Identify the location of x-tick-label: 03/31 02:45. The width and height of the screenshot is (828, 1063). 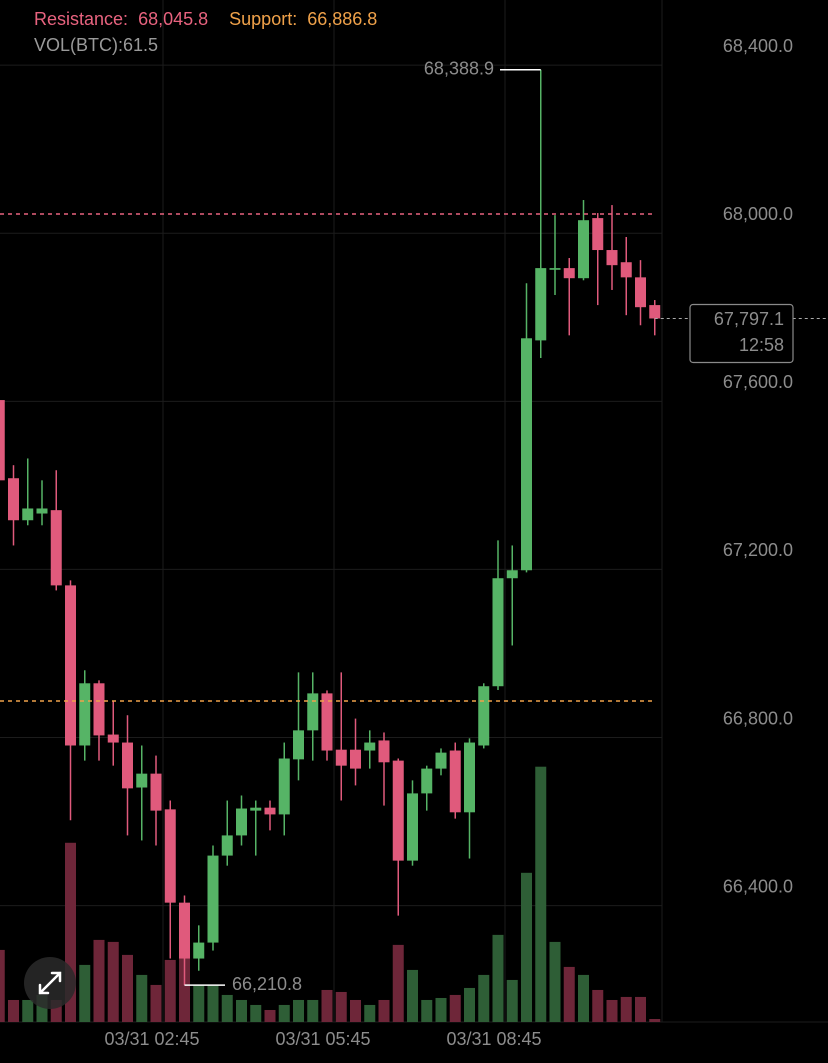
(151, 1039).